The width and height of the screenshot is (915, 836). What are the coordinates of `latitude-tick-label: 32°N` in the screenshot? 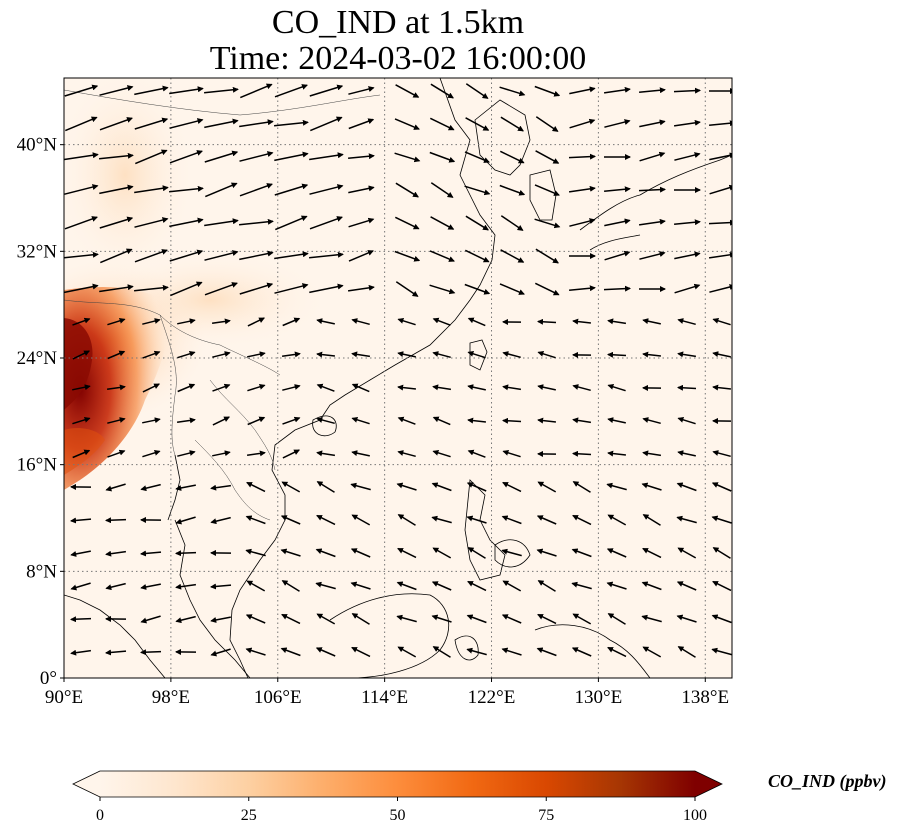 It's located at (37, 251).